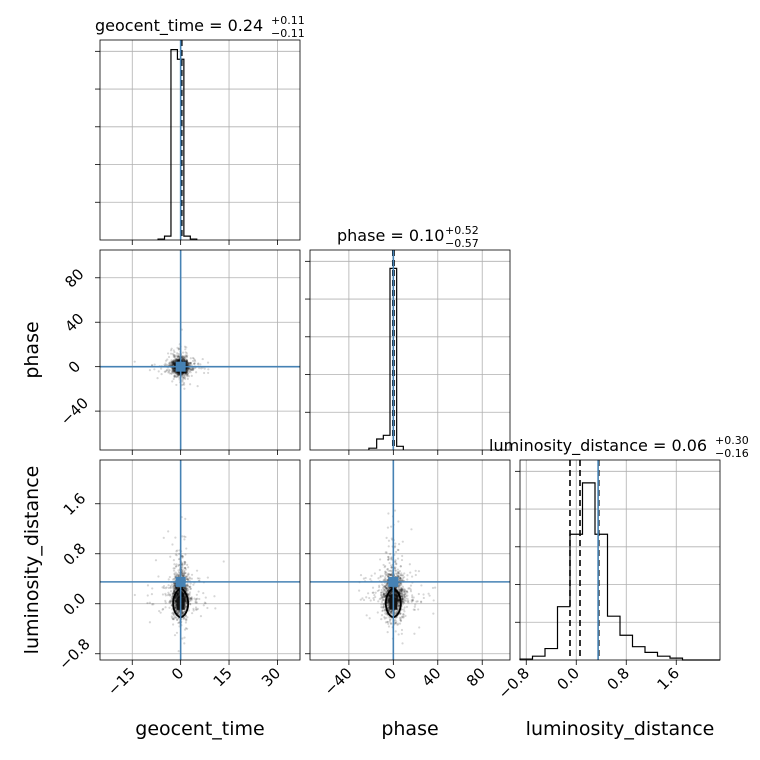  I want to click on xtick-label-geocent_time-3: 30, so click(271, 677).